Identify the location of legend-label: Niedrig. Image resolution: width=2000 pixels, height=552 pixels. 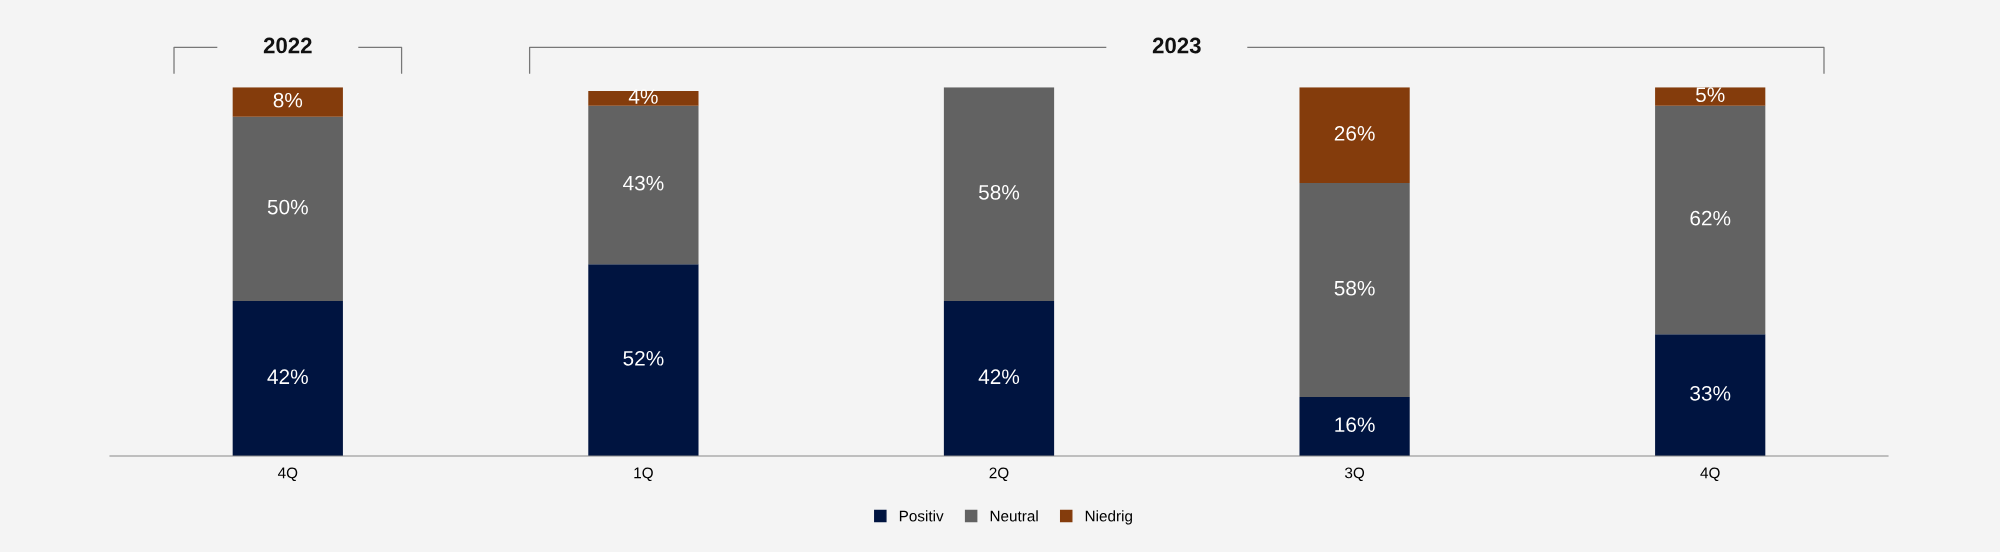
(1108, 517).